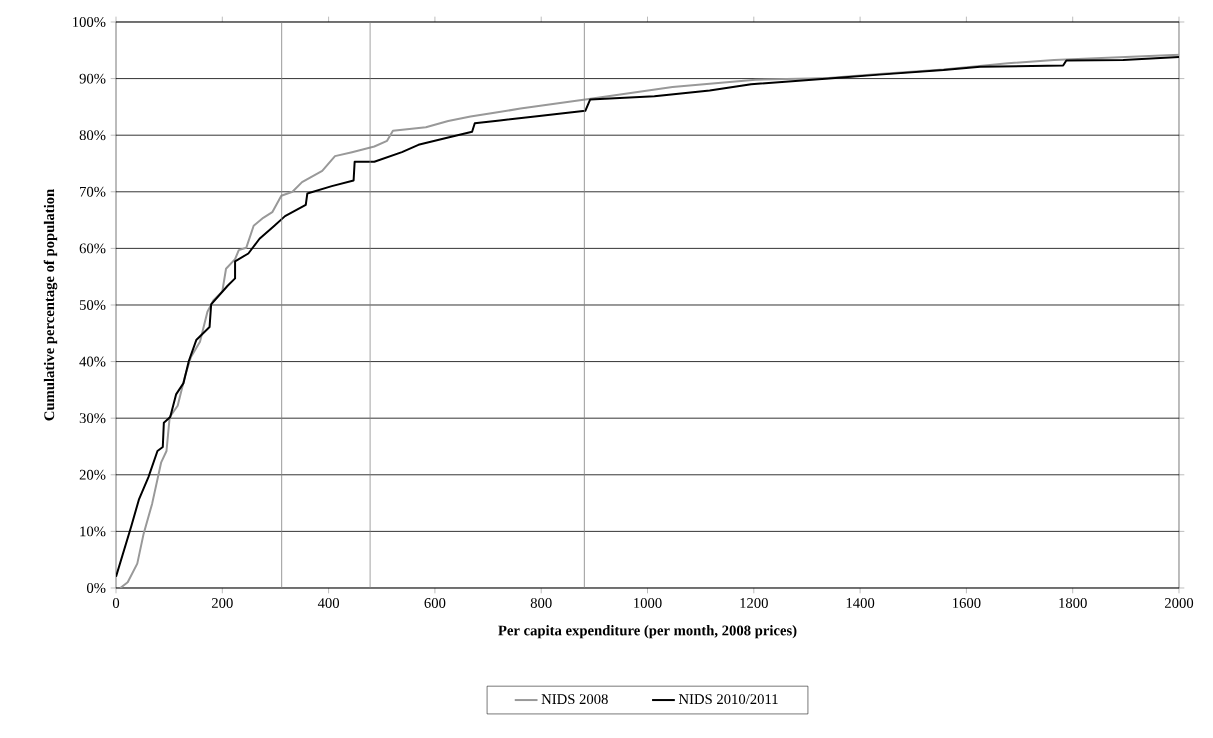  What do you see at coordinates (92, 78) in the screenshot?
I see `y-tick-label: 90%` at bounding box center [92, 78].